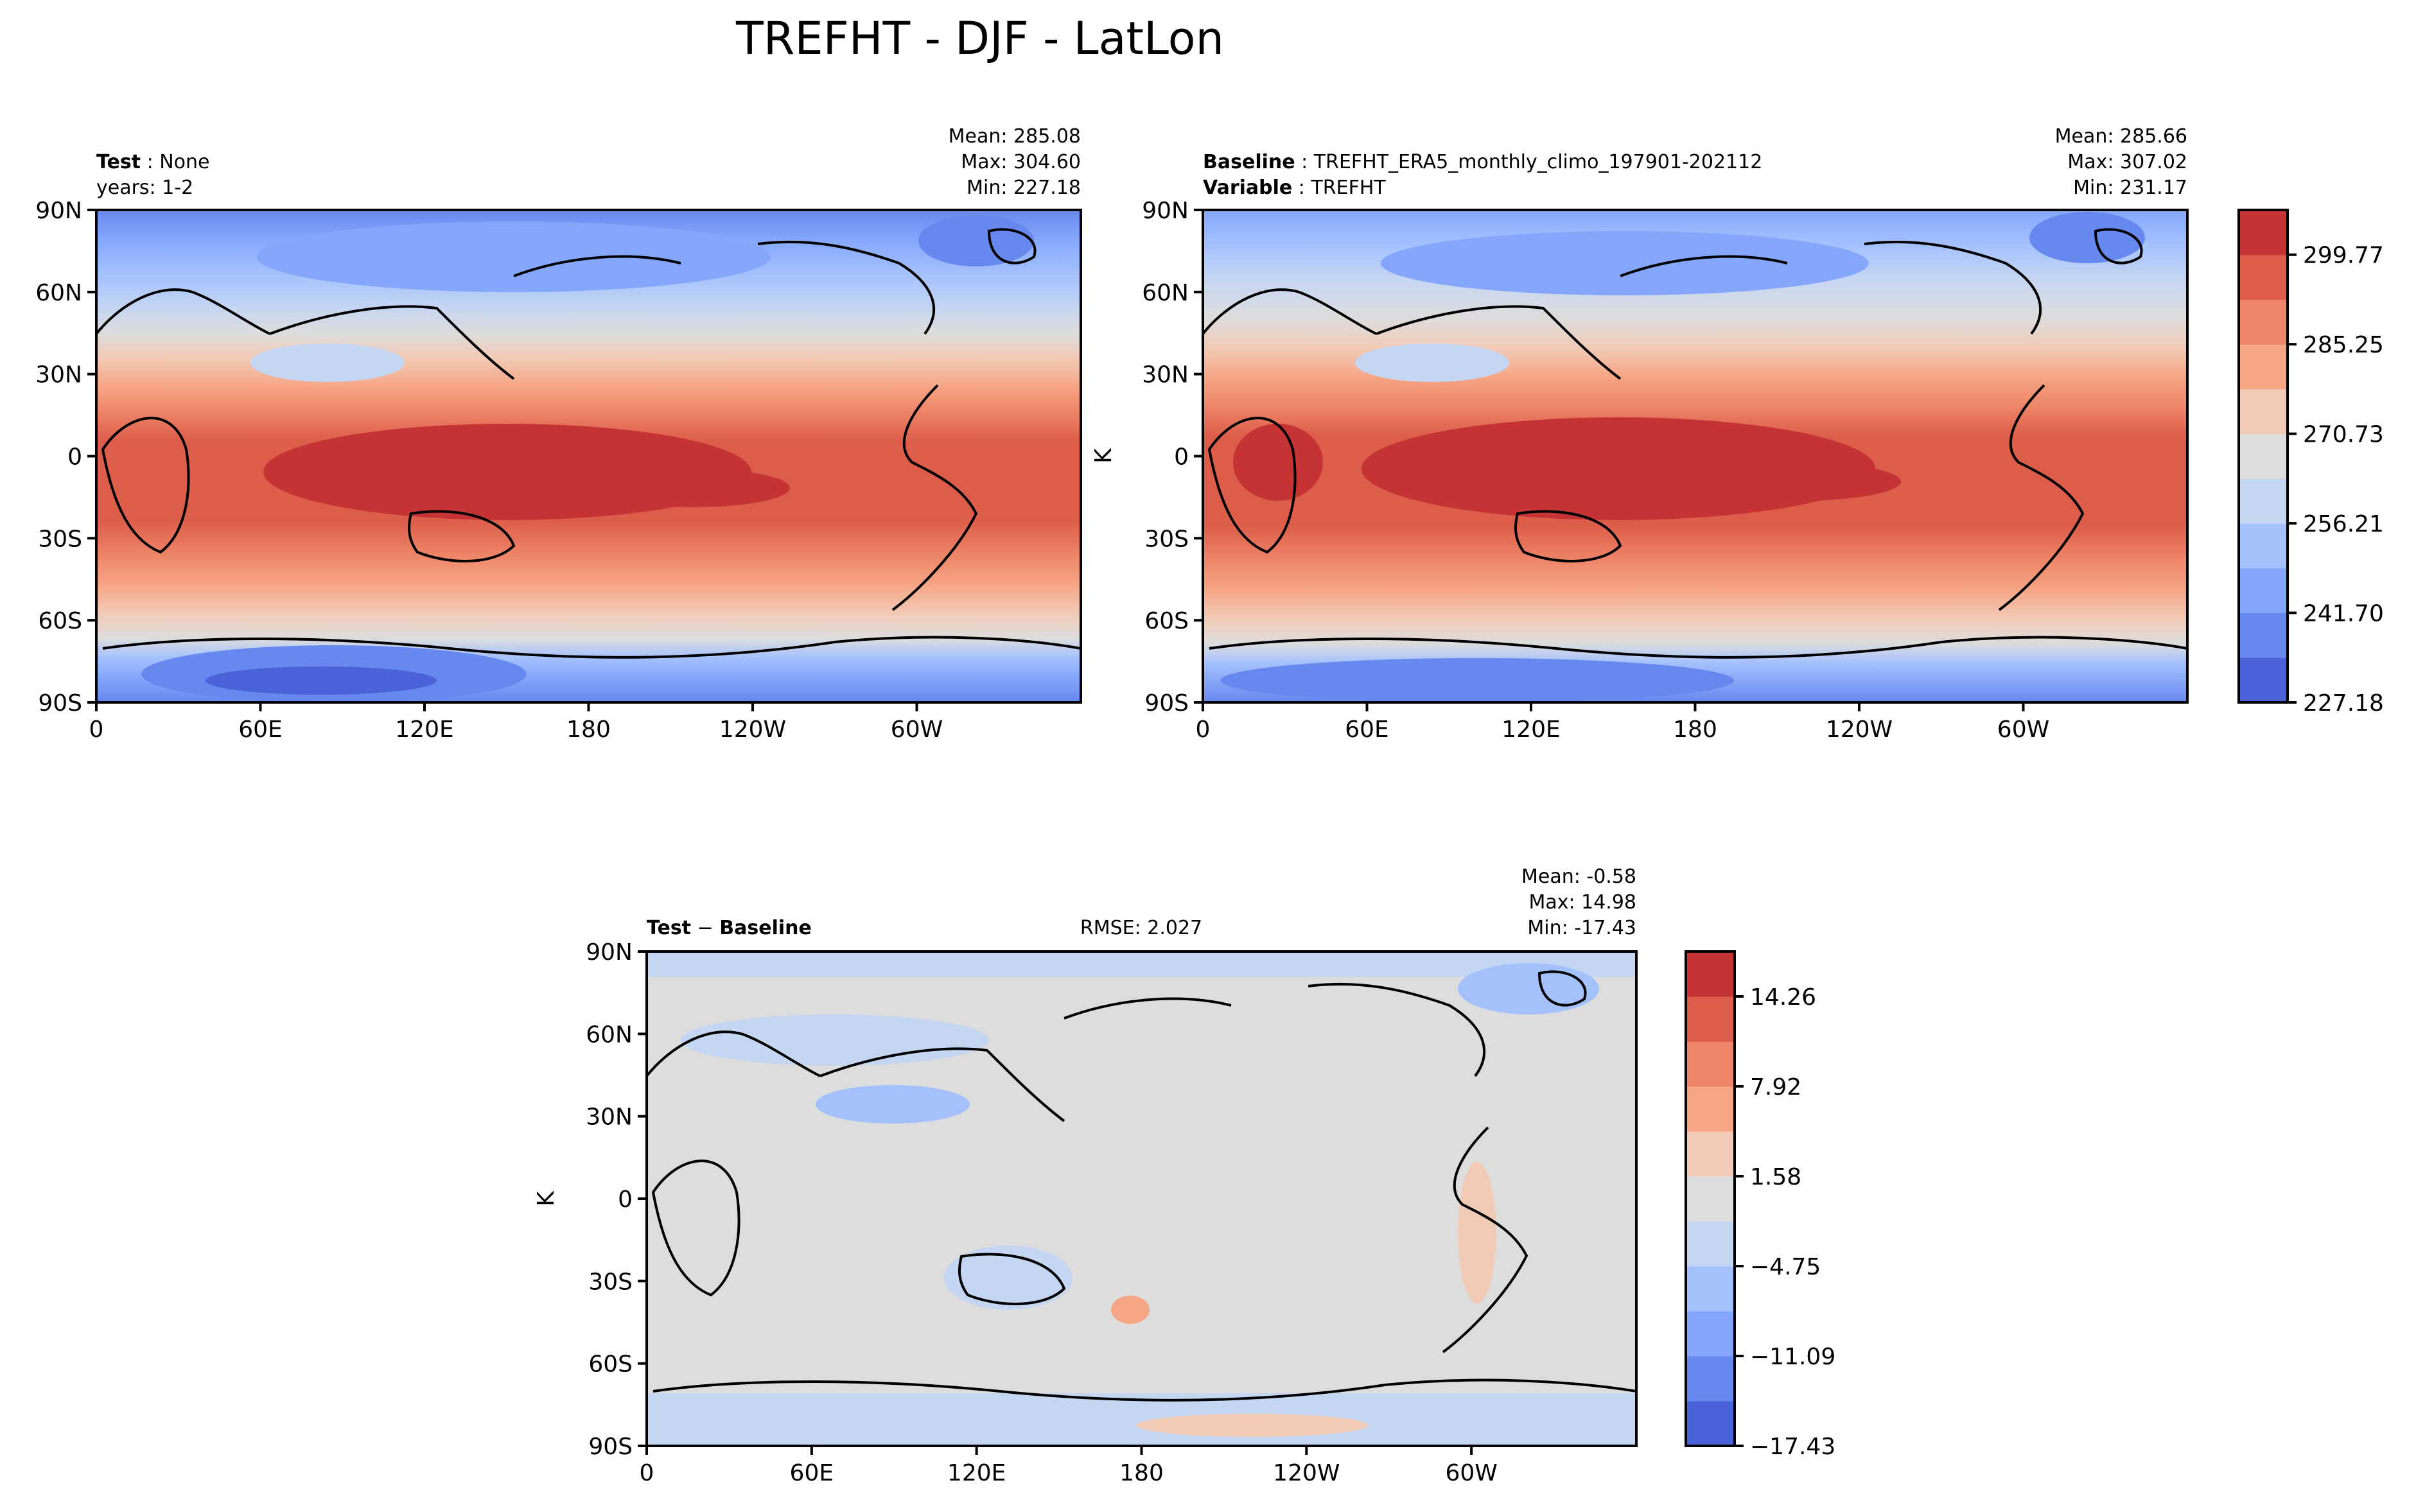  I want to click on baseline-ytick-label: 60N, so click(1165, 293).